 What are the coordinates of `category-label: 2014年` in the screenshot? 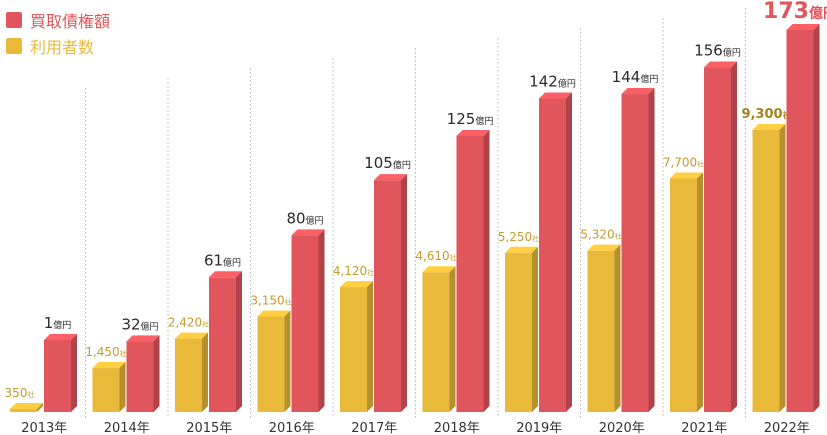 It's located at (127, 428).